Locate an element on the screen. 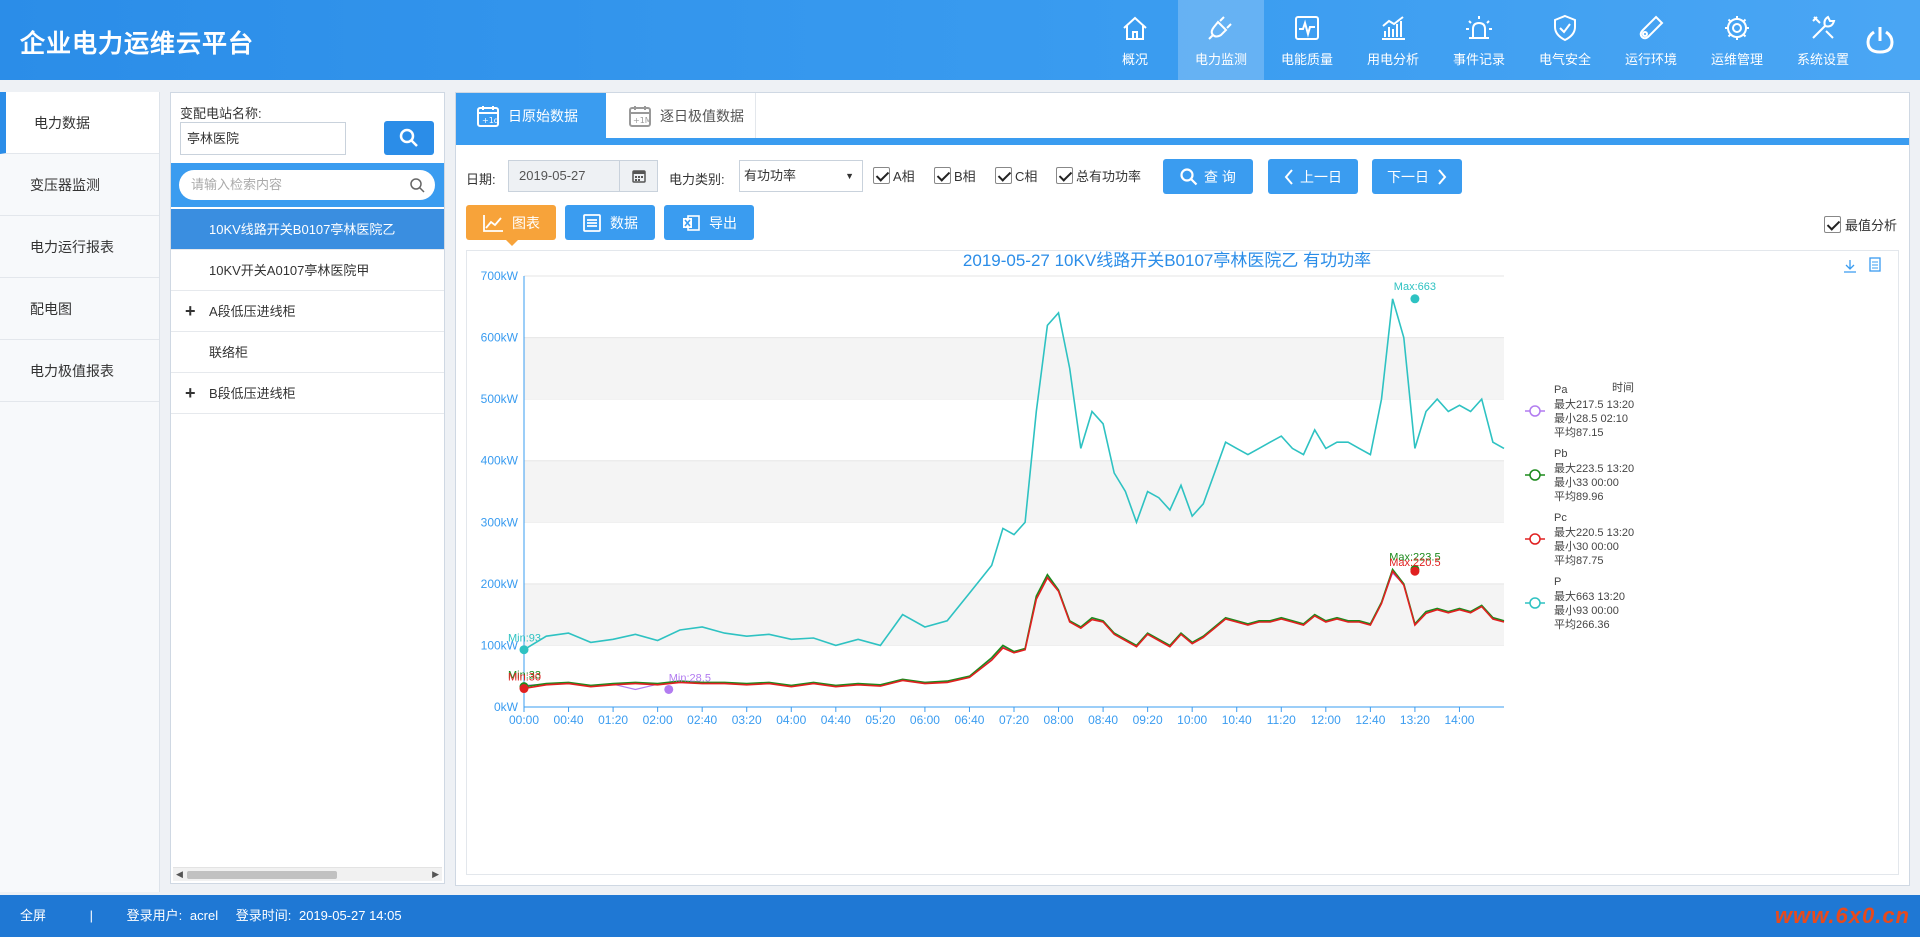  tab-daily-extremum: +1M 逐日极值数据 is located at coordinates (681, 115).